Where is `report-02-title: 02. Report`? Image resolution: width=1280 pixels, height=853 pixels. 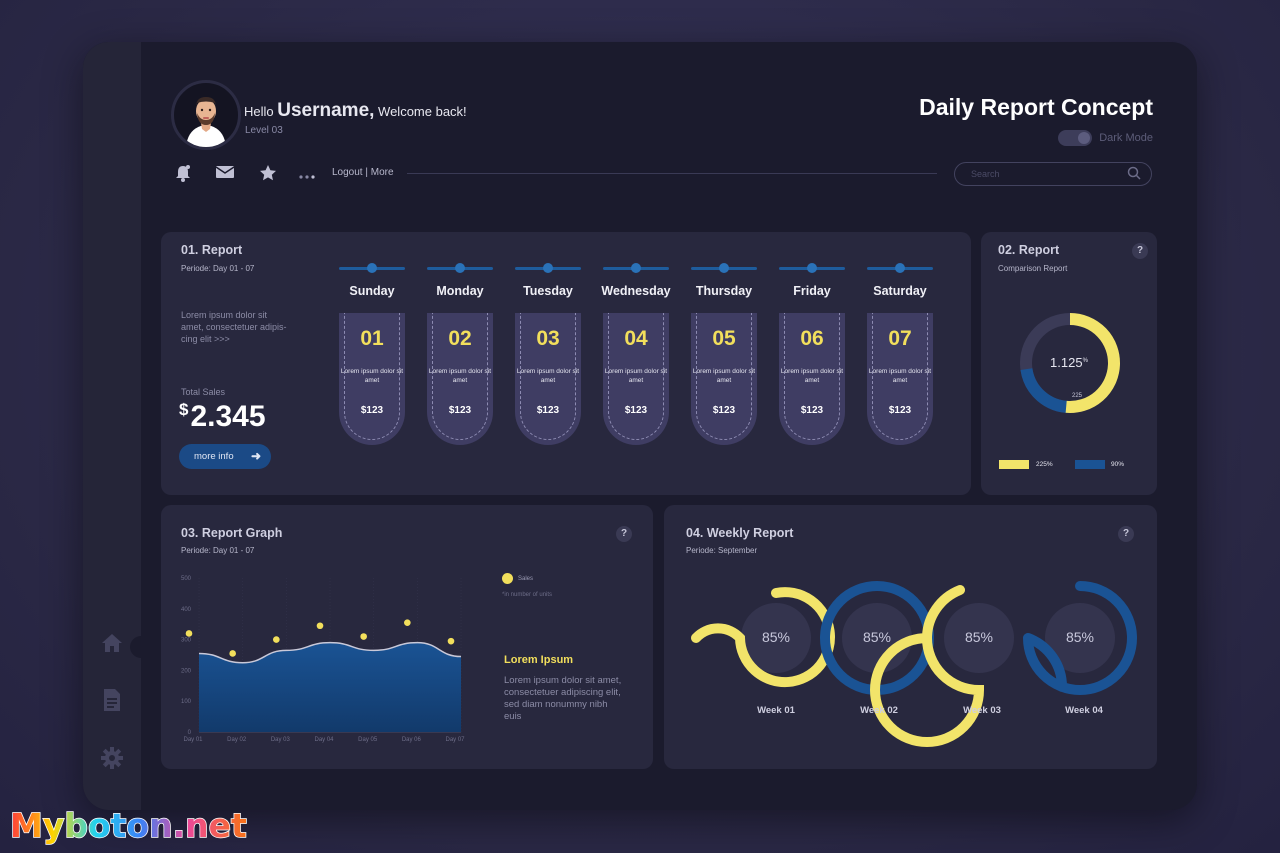
report-02-title: 02. Report is located at coordinates (1029, 250).